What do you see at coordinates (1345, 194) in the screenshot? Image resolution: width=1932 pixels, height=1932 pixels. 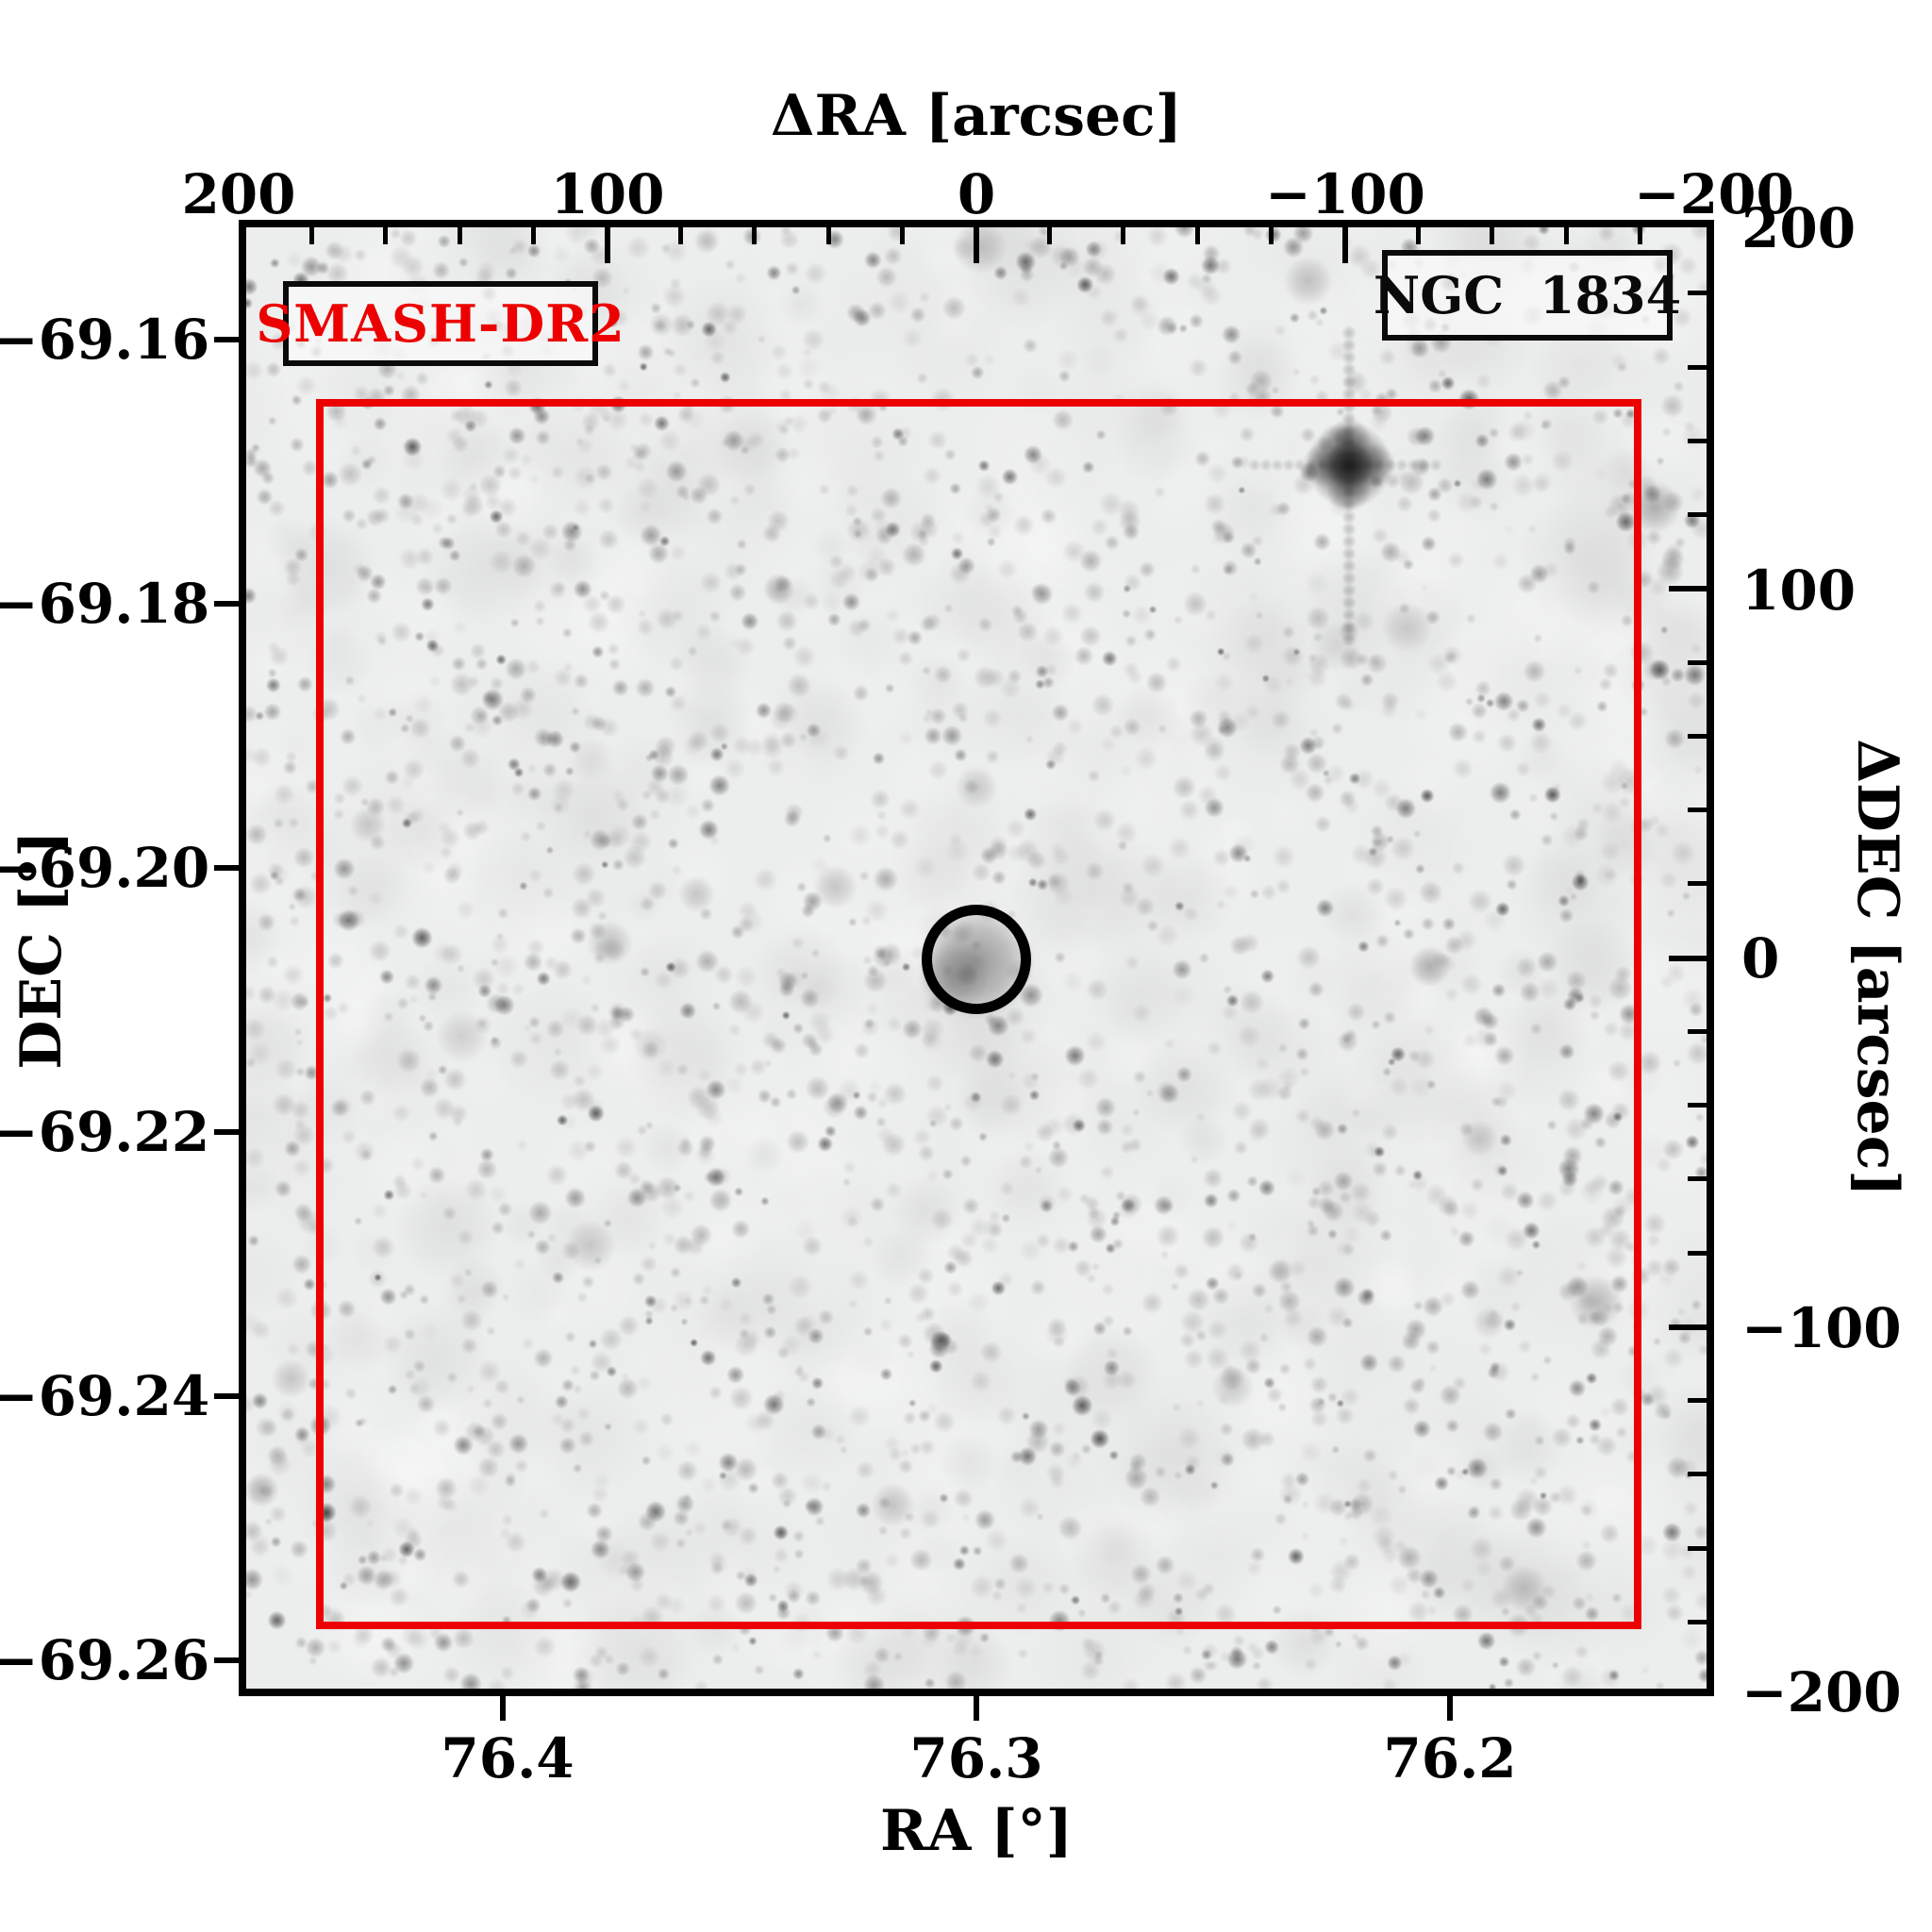 I see `top-tick-label: −100` at bounding box center [1345, 194].